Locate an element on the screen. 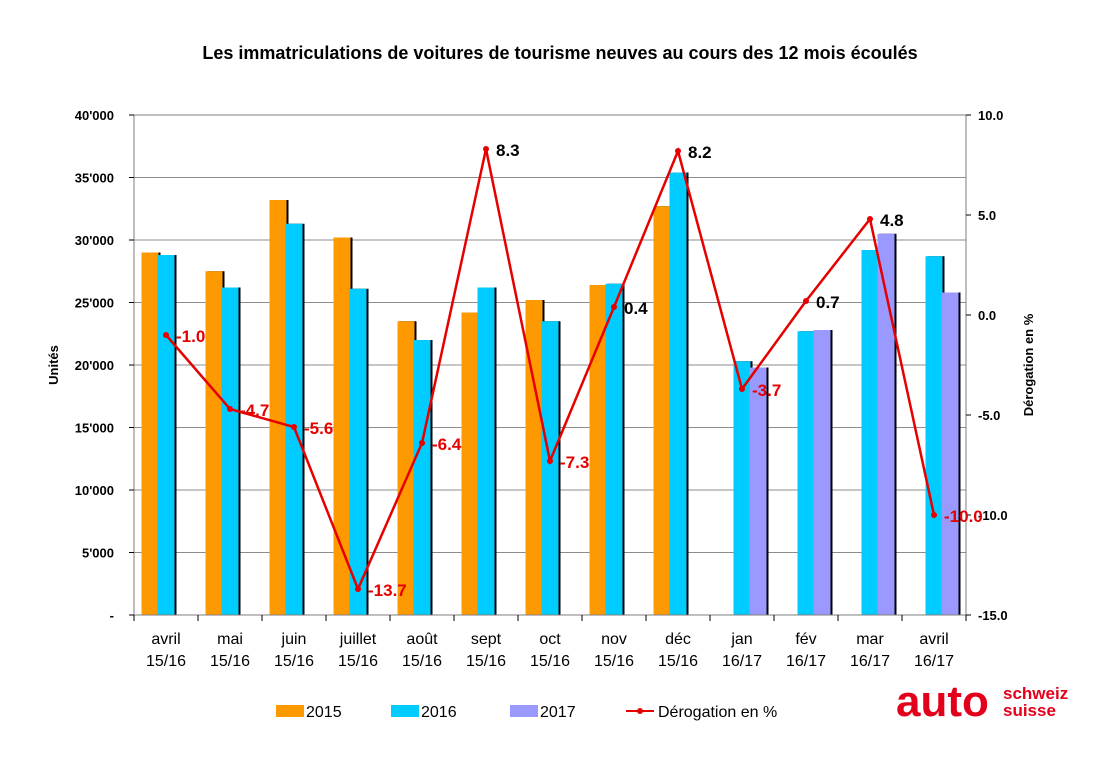  auto-schweiz-logo: auto schweiz suisse is located at coordinates (982, 701).